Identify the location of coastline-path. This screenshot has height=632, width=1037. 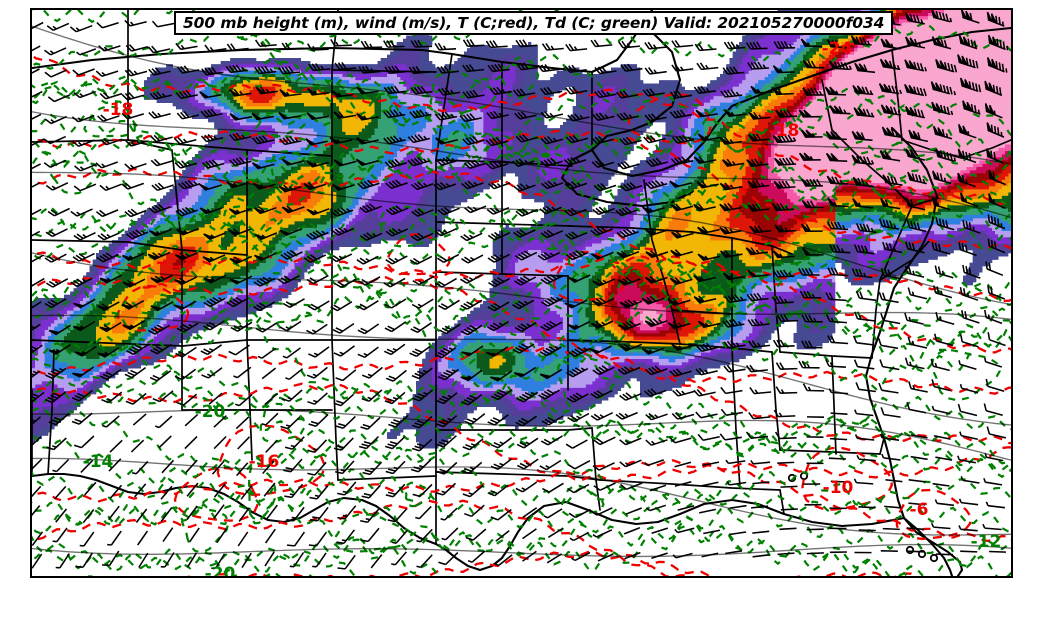
(343, 42).